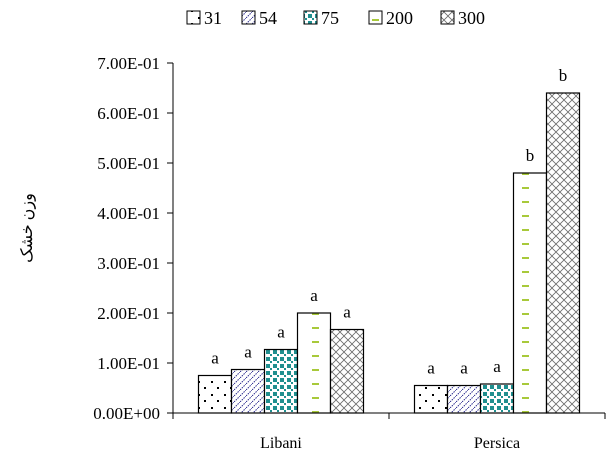 This screenshot has width=613, height=457. I want to click on legend-label-54: 54, so click(268, 18).